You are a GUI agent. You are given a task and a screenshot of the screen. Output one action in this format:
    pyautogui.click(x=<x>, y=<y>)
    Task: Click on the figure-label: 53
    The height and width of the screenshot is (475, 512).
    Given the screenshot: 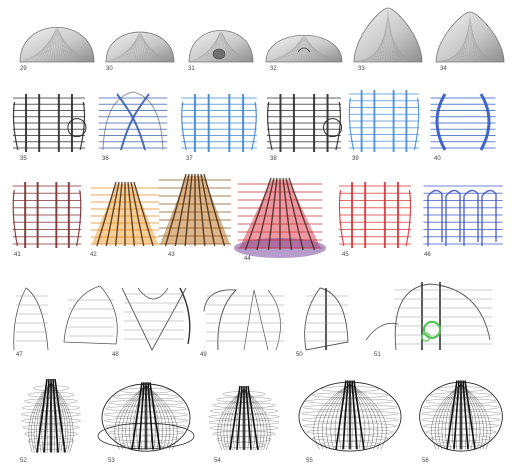 What is the action you would take?
    pyautogui.click(x=111, y=461)
    